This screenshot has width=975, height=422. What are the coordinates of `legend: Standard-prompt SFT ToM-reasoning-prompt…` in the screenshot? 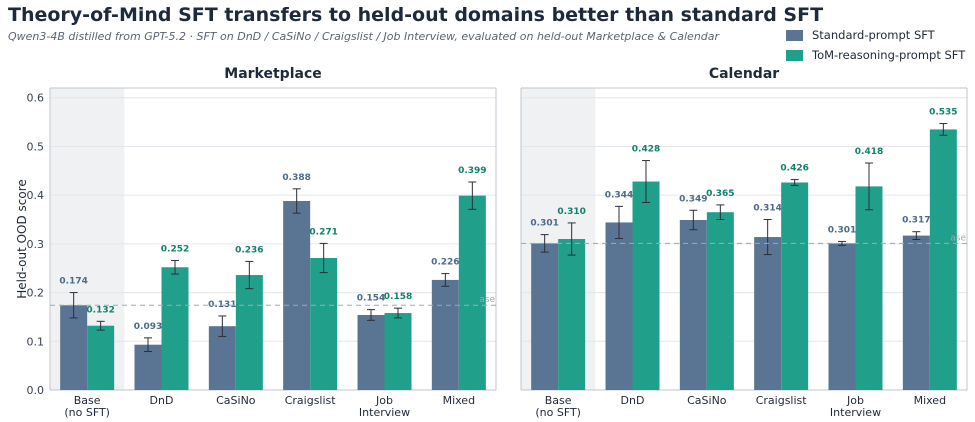 It's located at (875, 45).